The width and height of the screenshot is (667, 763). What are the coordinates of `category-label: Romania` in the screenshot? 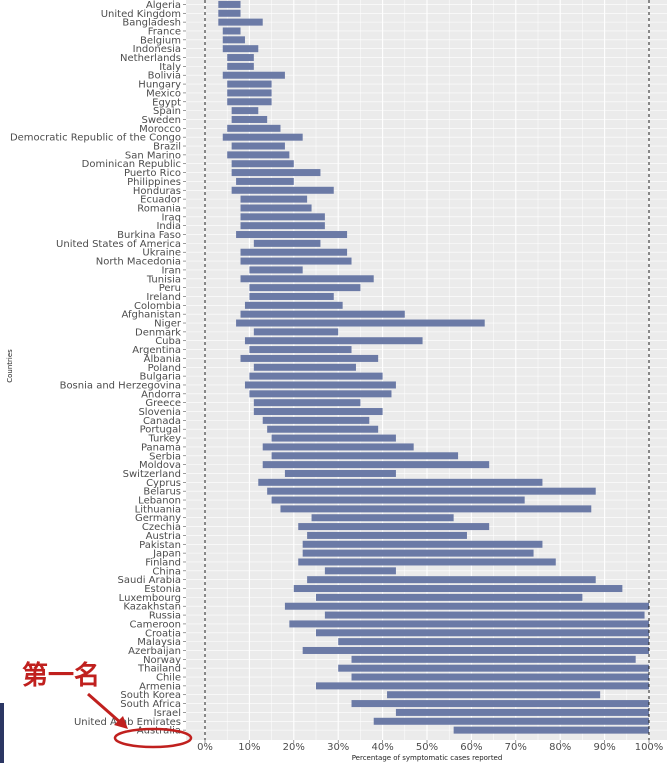 It's located at (159, 208).